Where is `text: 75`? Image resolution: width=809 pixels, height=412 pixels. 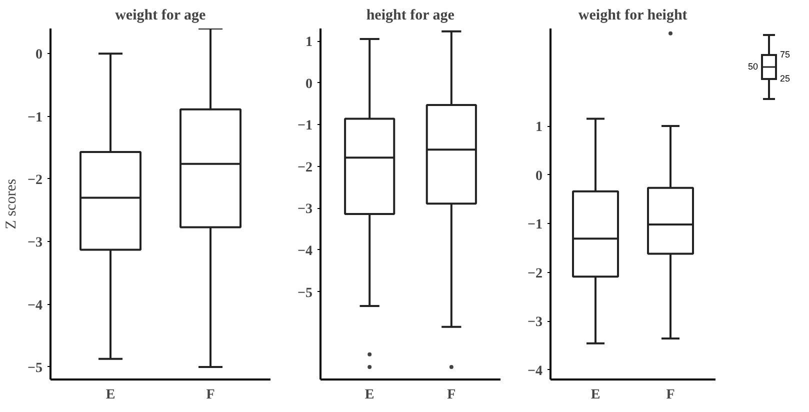
text: 75 is located at coordinates (785, 54).